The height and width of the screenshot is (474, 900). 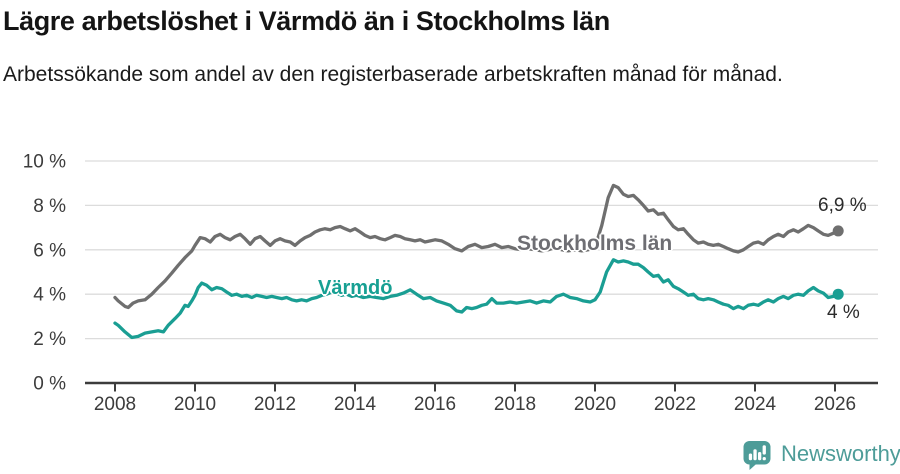 What do you see at coordinates (595, 243) in the screenshot?
I see `series-label-stockholms-lan: Stockholms län` at bounding box center [595, 243].